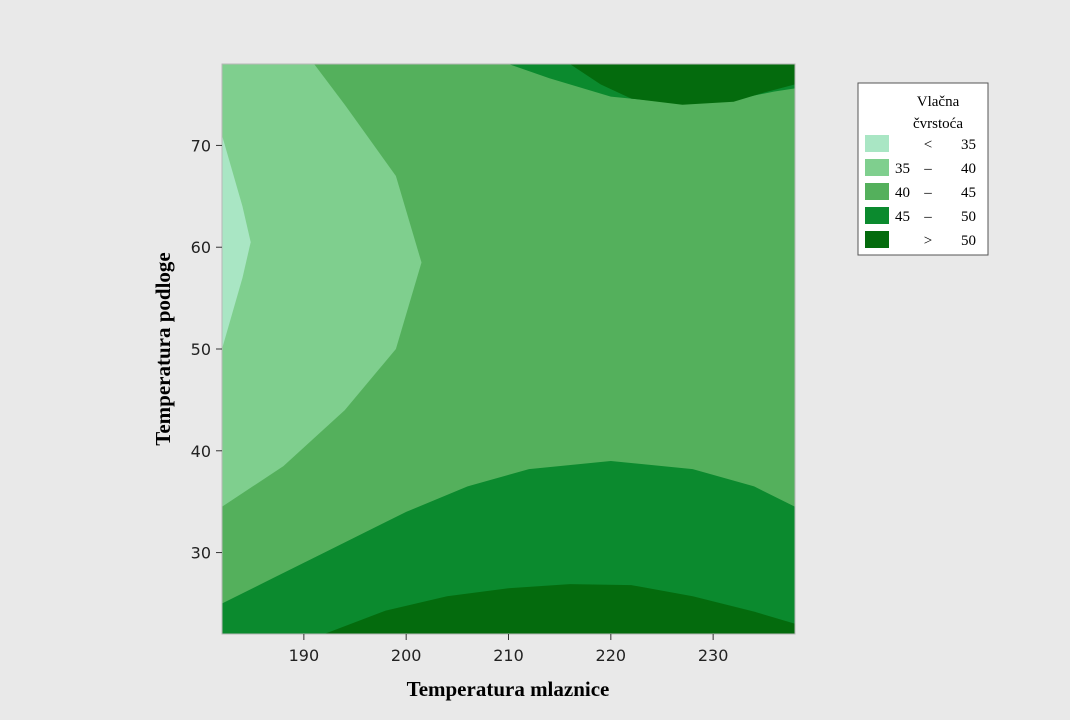 The width and height of the screenshot is (1070, 720). Describe the element at coordinates (508, 655) in the screenshot. I see `x-tick-label: 210` at that location.